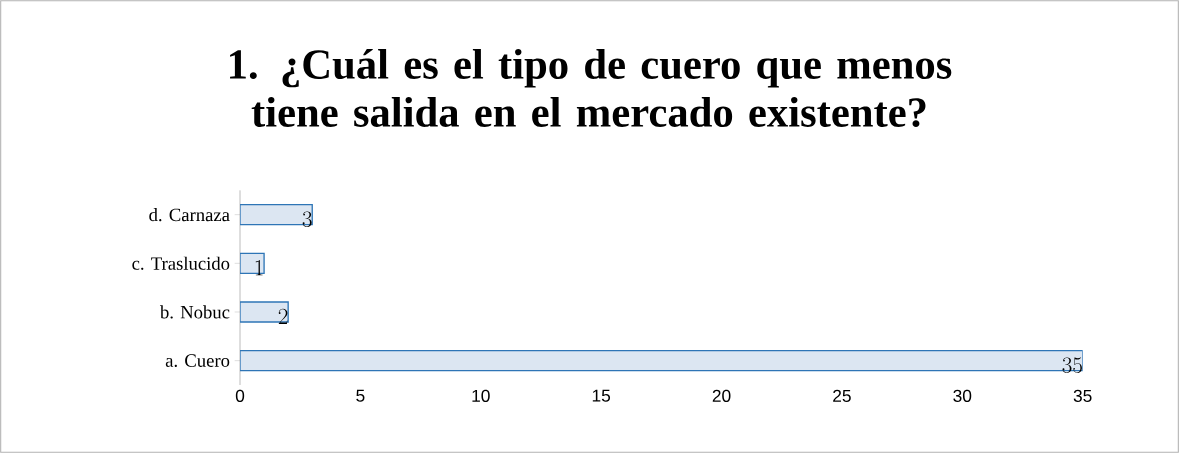 This screenshot has height=453, width=1179. What do you see at coordinates (1082, 395) in the screenshot?
I see `x-tick-label: 35` at bounding box center [1082, 395].